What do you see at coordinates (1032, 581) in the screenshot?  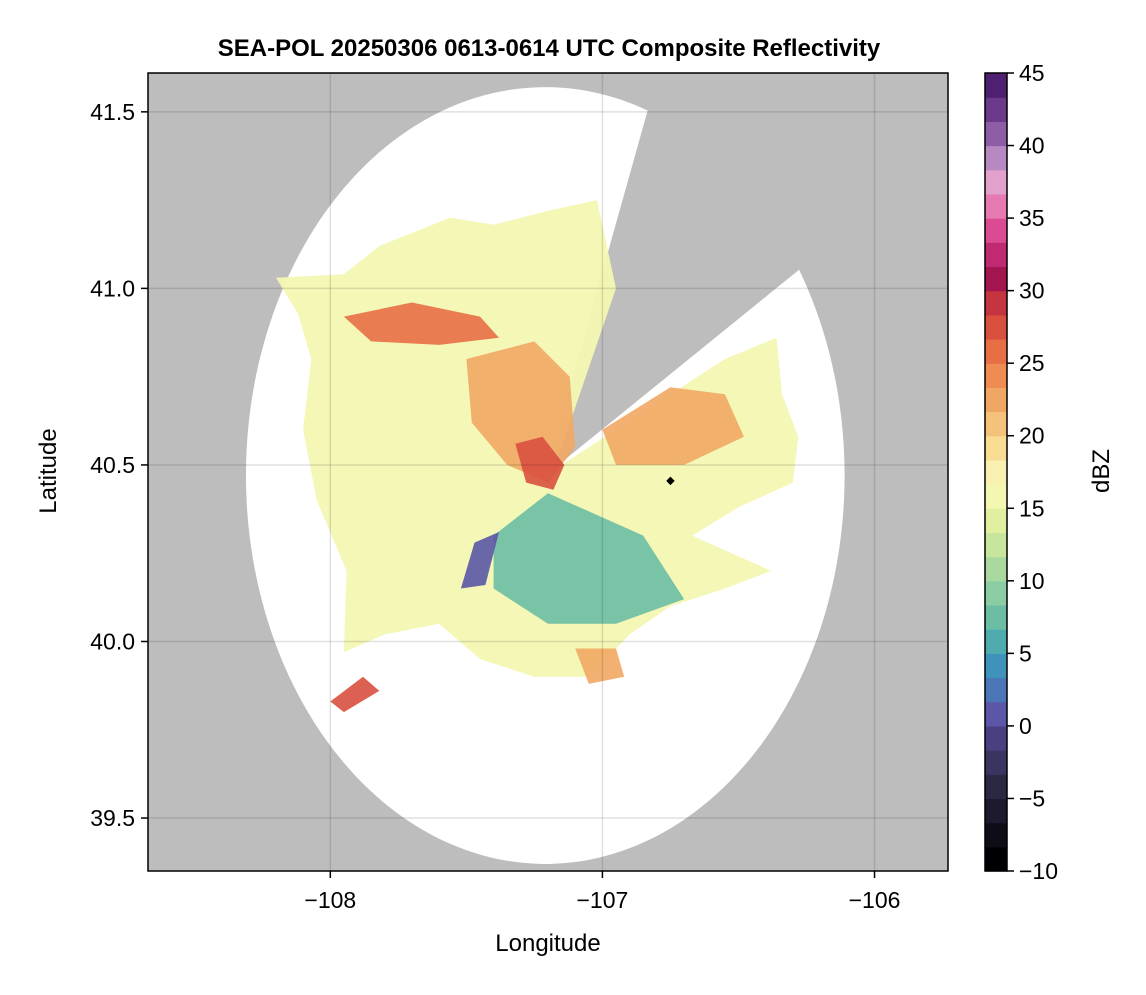 I see `colorbar-tick-label: 10` at bounding box center [1032, 581].